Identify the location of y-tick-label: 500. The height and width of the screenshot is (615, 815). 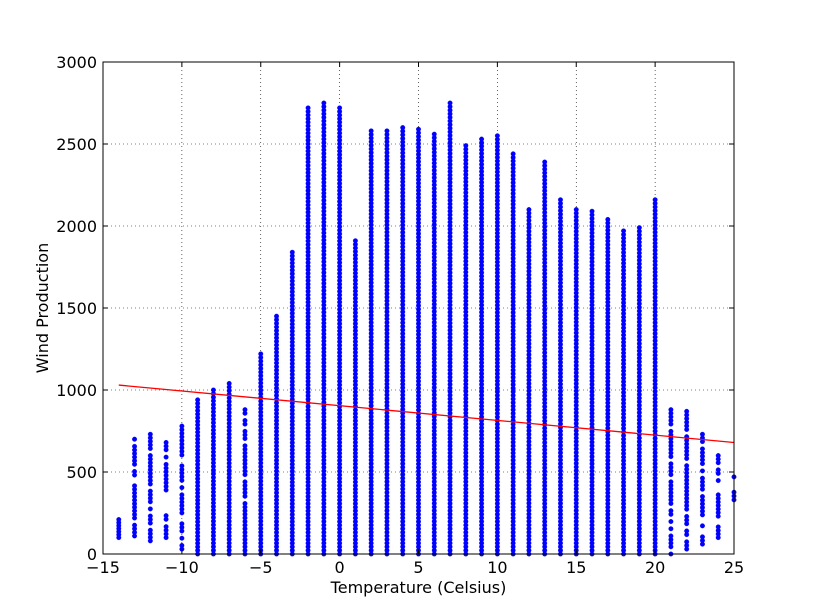
(81, 472).